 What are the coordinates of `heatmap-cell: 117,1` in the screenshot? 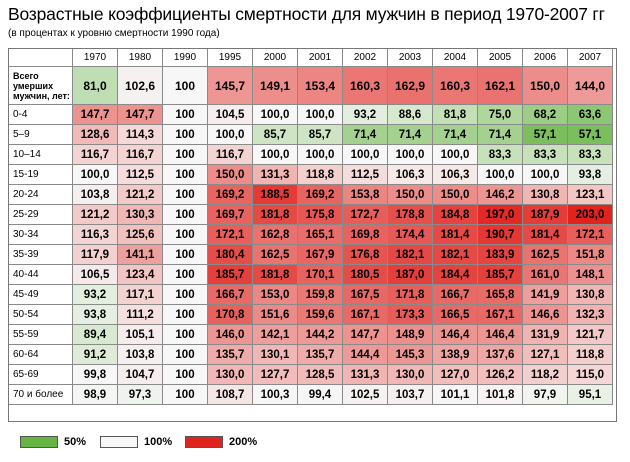 It's located at (140, 295).